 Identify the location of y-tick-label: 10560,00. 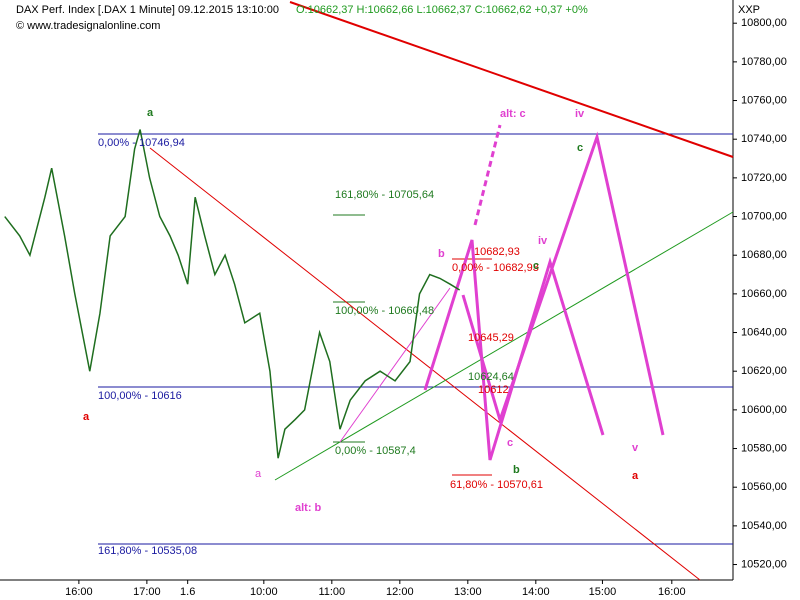
(764, 487).